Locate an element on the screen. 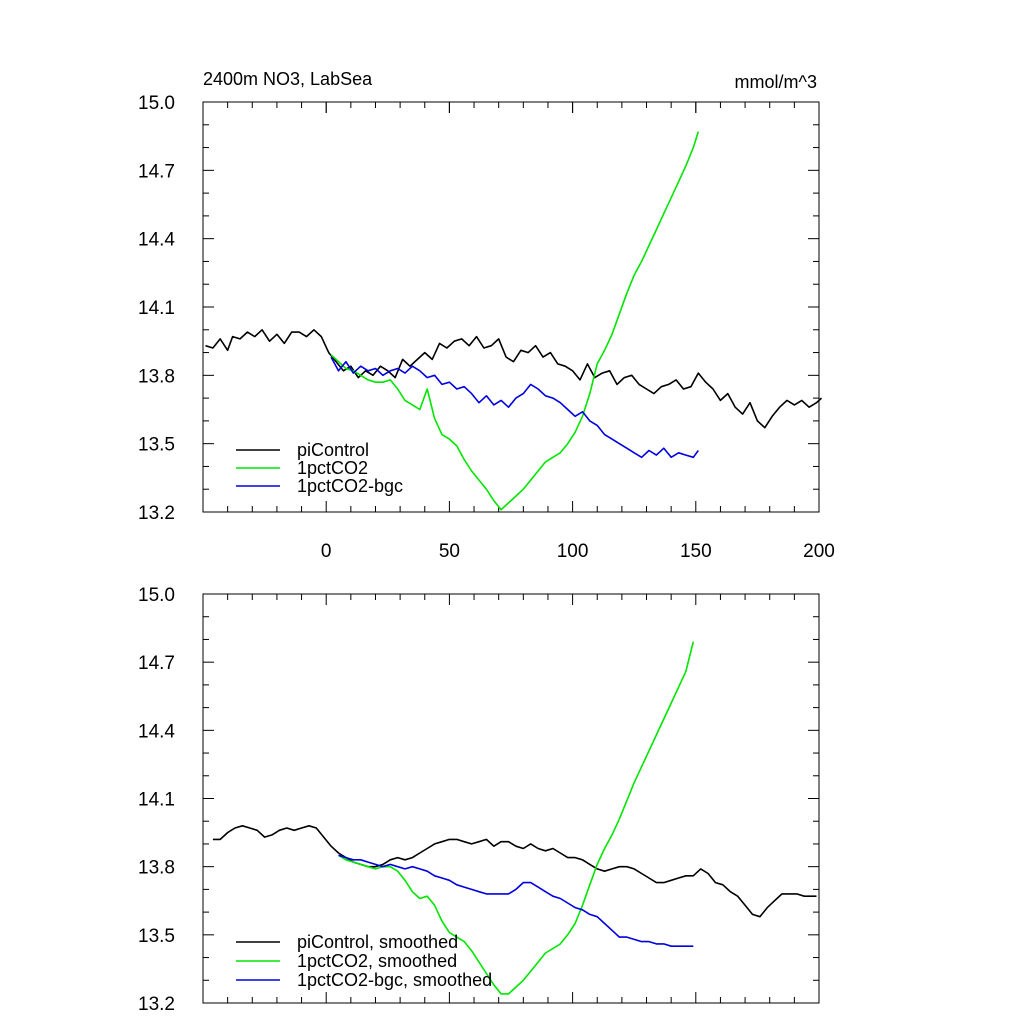  x-tick-label: 100 is located at coordinates (573, 551).